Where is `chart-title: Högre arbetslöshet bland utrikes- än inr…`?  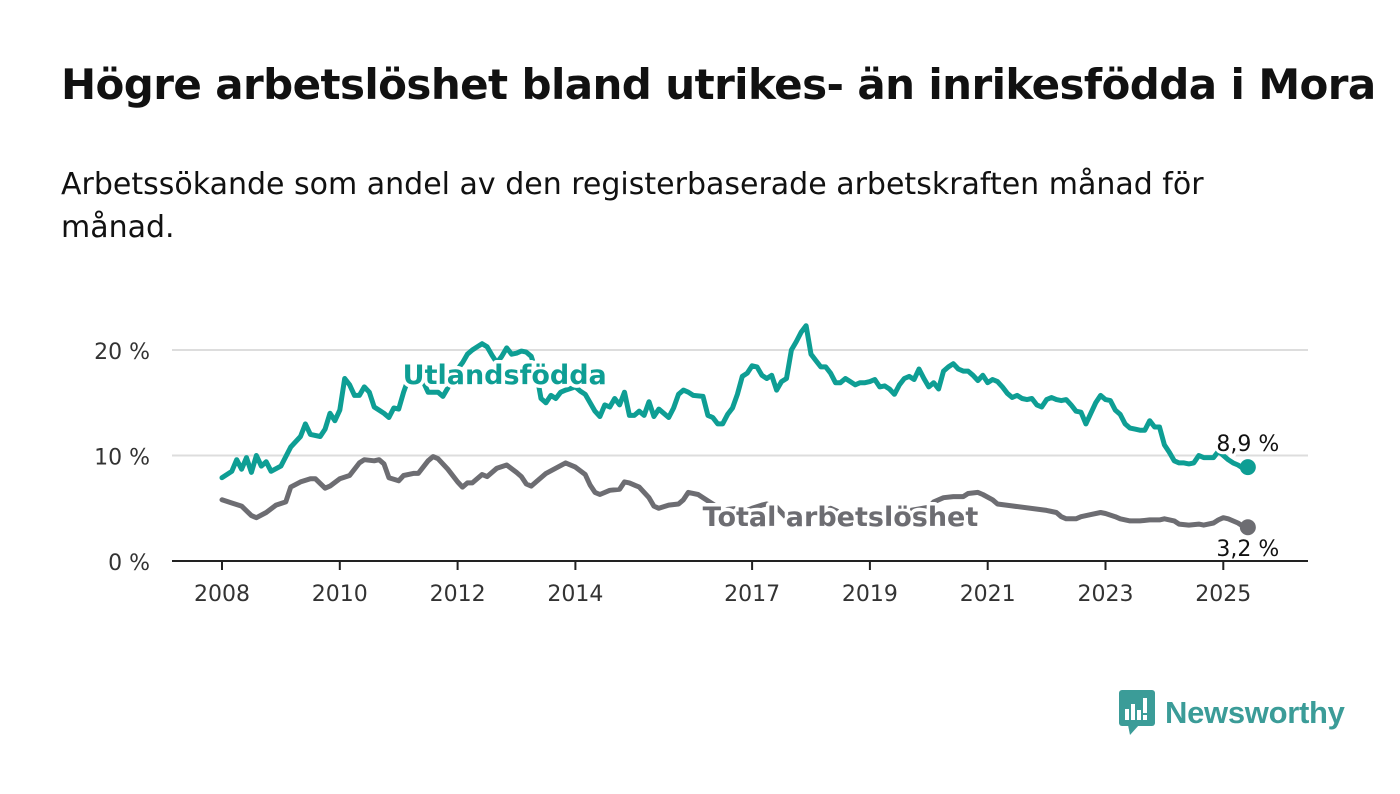
chart-title: Högre arbetslöshet bland utrikes- än inr… is located at coordinates (718, 84).